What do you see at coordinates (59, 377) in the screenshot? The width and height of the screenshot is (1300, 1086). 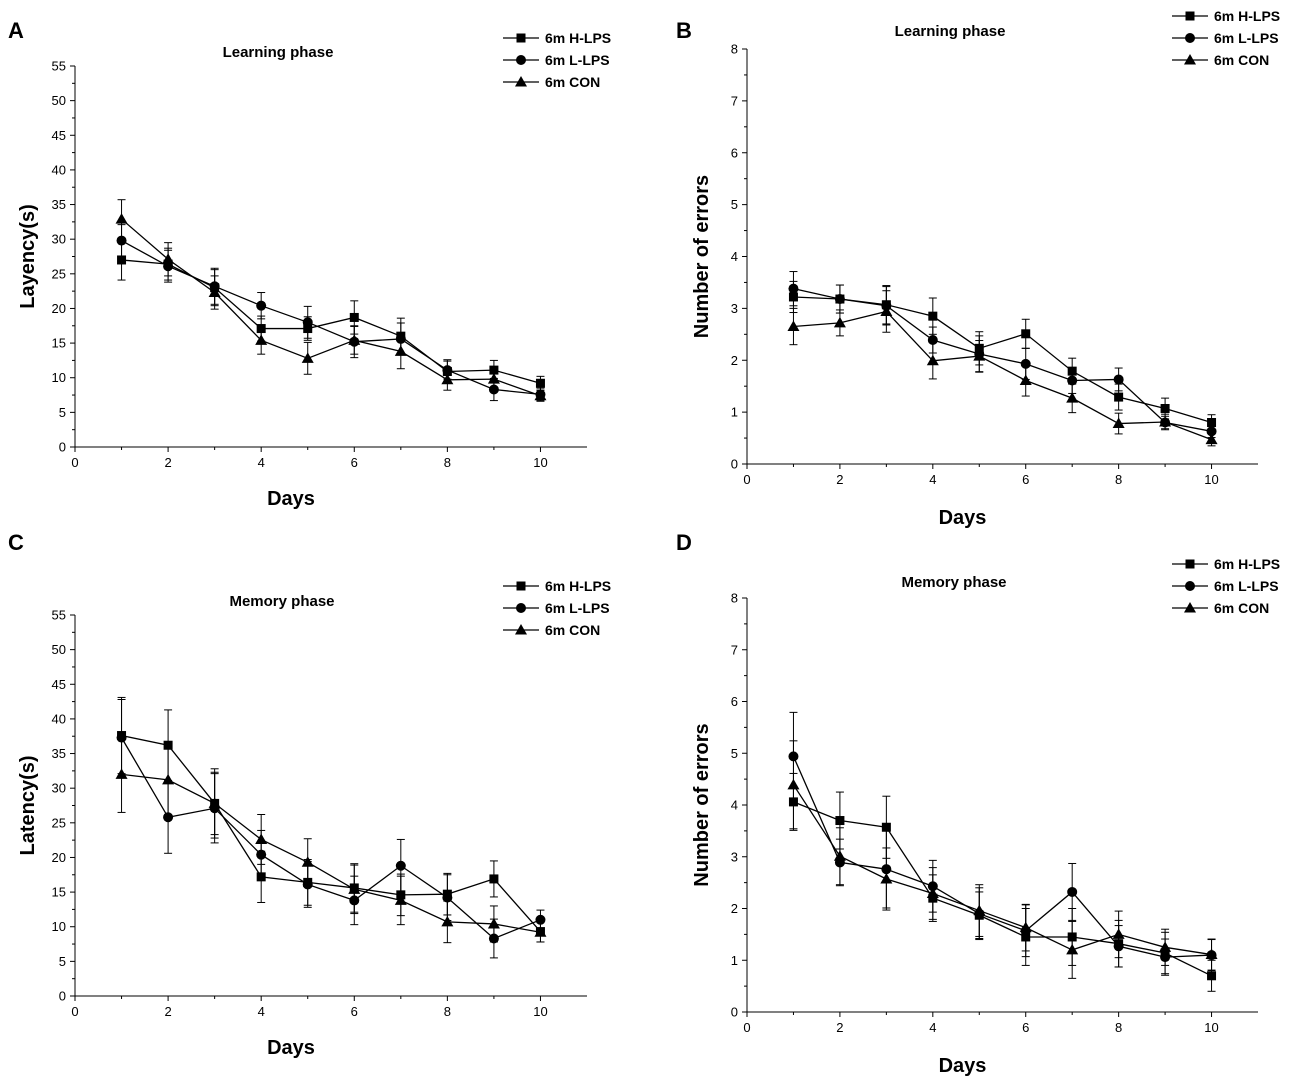 I see `y-tick-label: 10` at bounding box center [59, 377].